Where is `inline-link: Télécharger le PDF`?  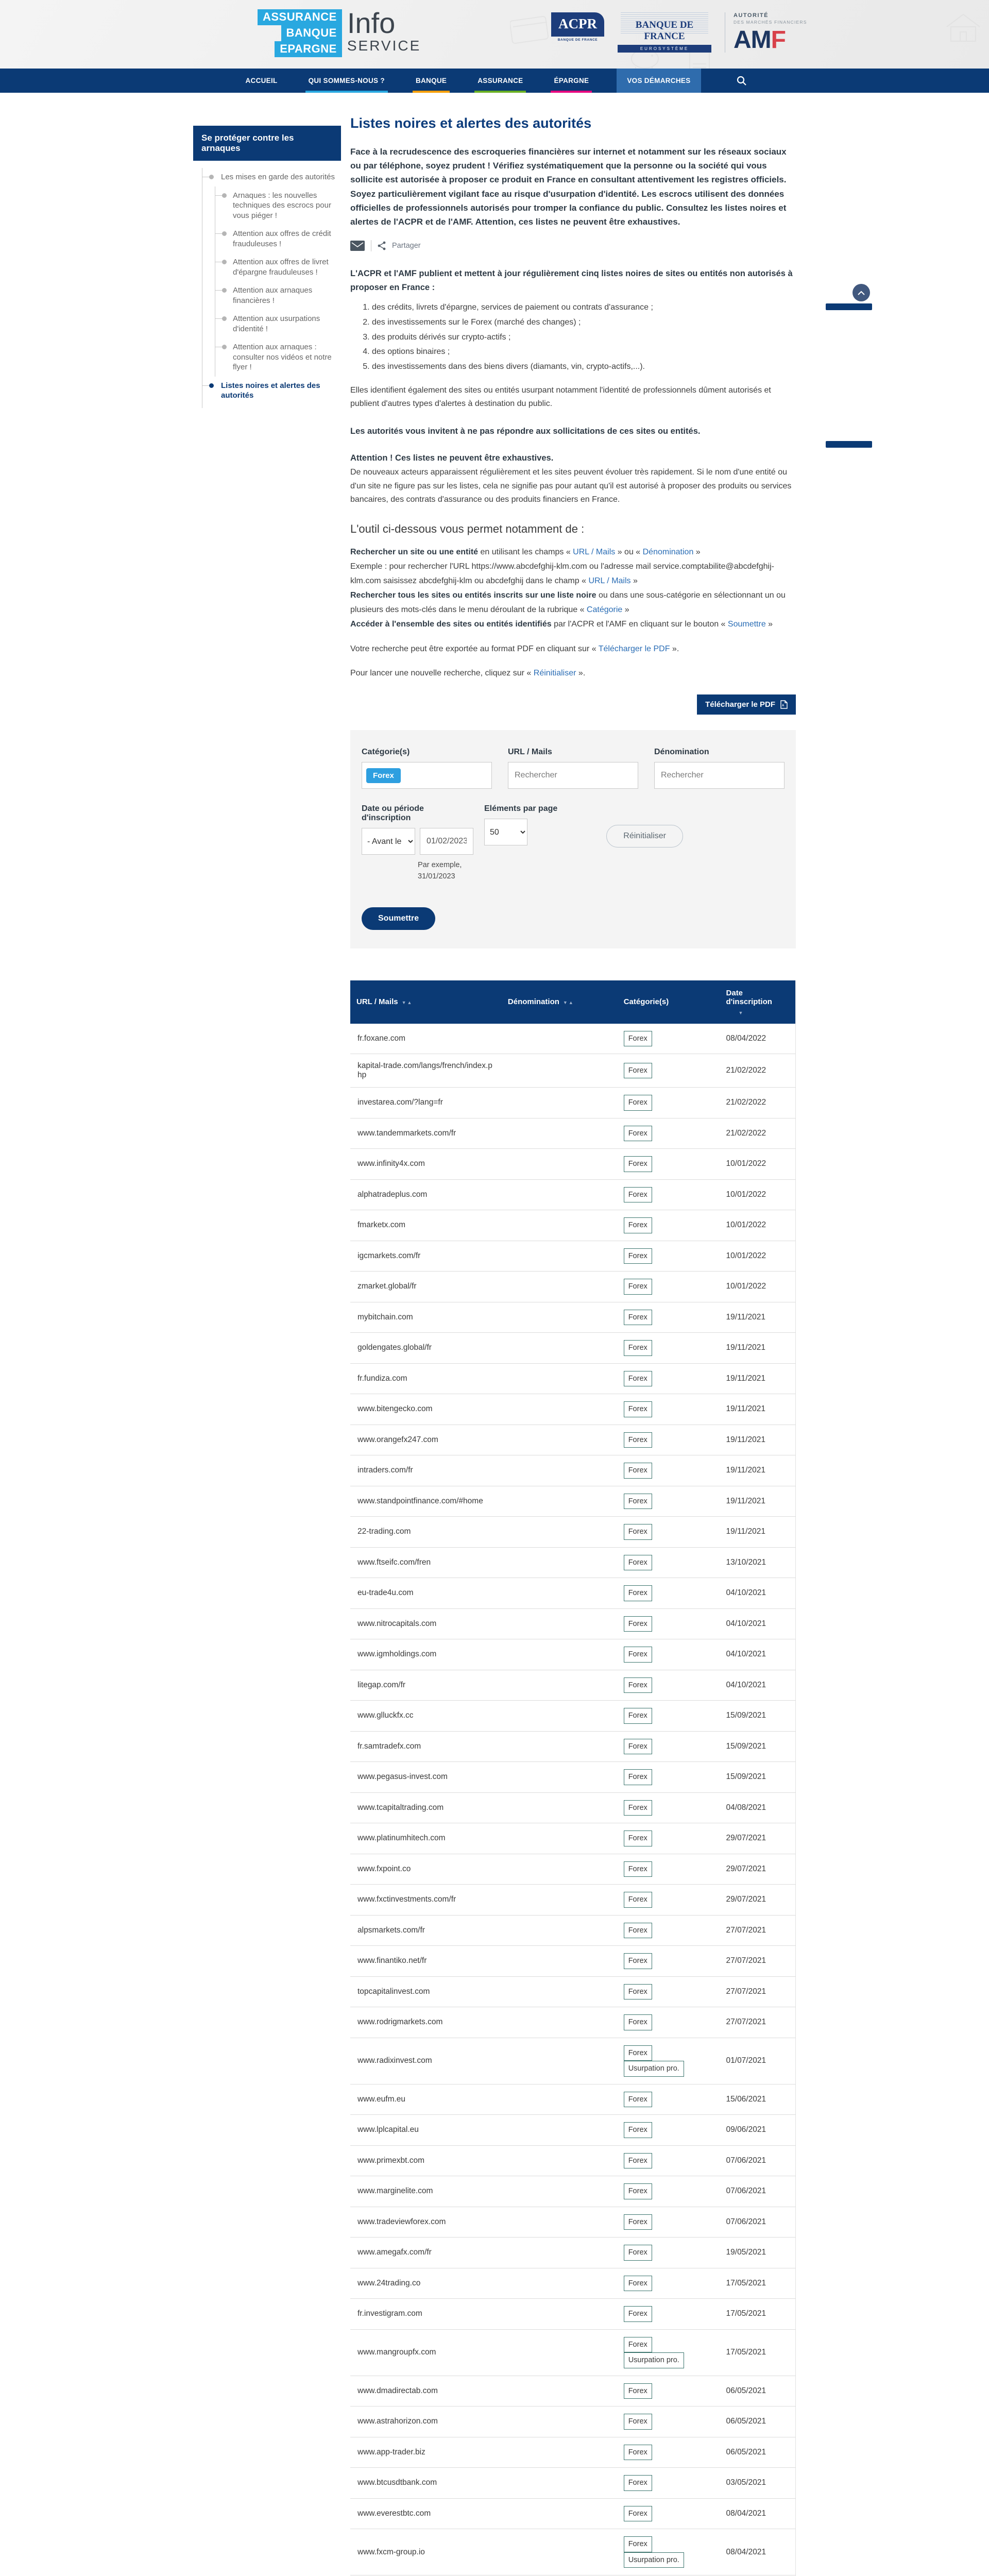 inline-link: Télécharger le PDF is located at coordinates (634, 649).